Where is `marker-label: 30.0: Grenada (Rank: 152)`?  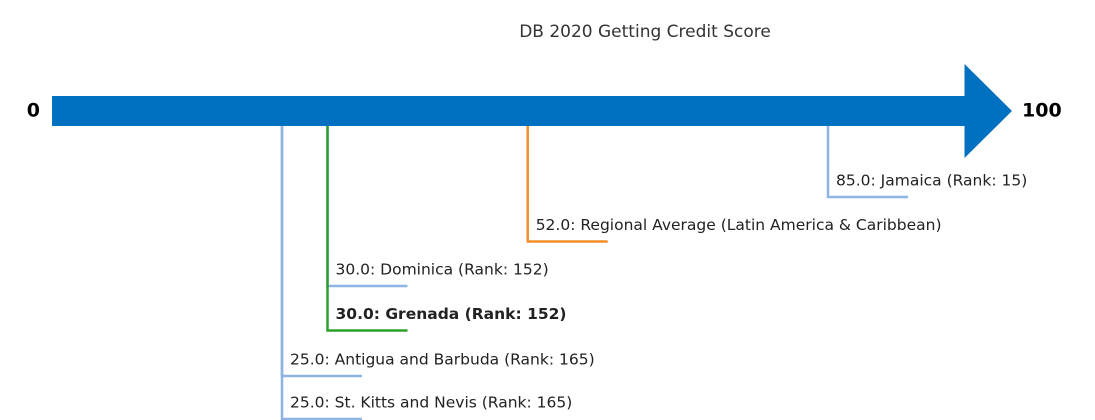 marker-label: 30.0: Grenada (Rank: 152) is located at coordinates (451, 314).